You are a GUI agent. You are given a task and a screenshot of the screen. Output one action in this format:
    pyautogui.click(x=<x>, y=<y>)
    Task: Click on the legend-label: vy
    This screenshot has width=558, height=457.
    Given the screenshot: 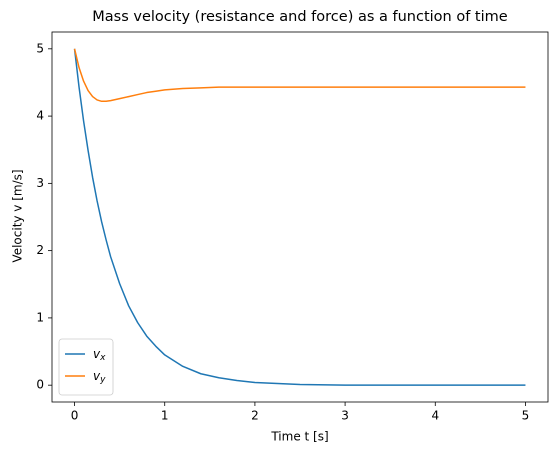 What is the action you would take?
    pyautogui.click(x=99, y=377)
    